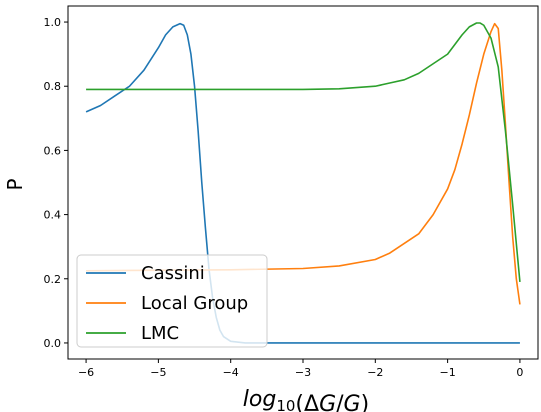 This screenshot has width=541, height=412. I want to click on x-tick-label: 0, so click(519, 372).